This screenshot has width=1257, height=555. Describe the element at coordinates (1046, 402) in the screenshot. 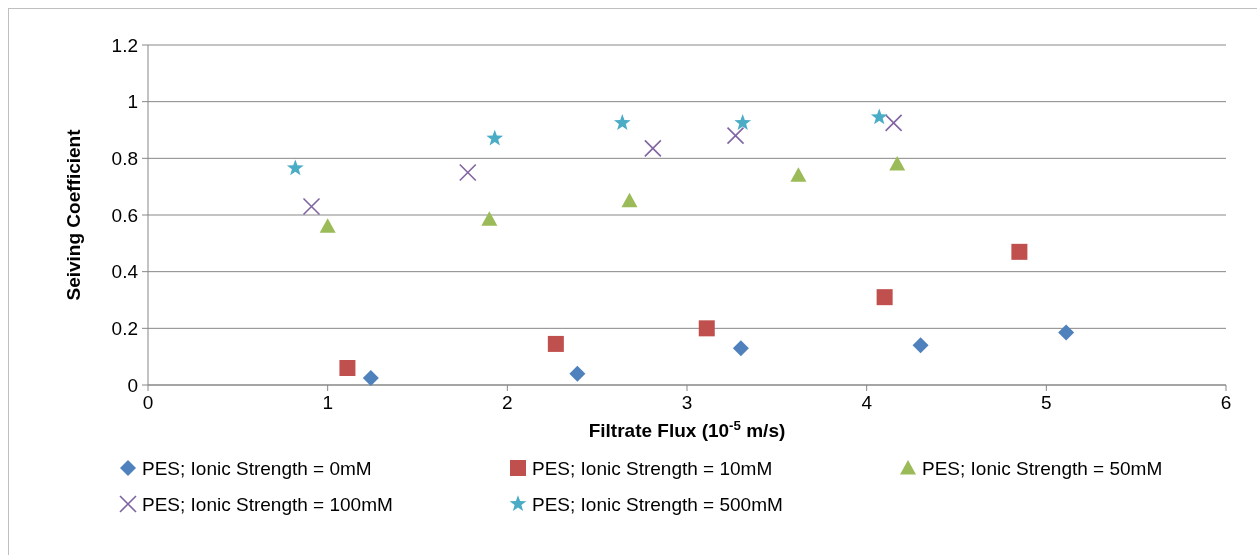

I see `x-tick-label: 5` at that location.